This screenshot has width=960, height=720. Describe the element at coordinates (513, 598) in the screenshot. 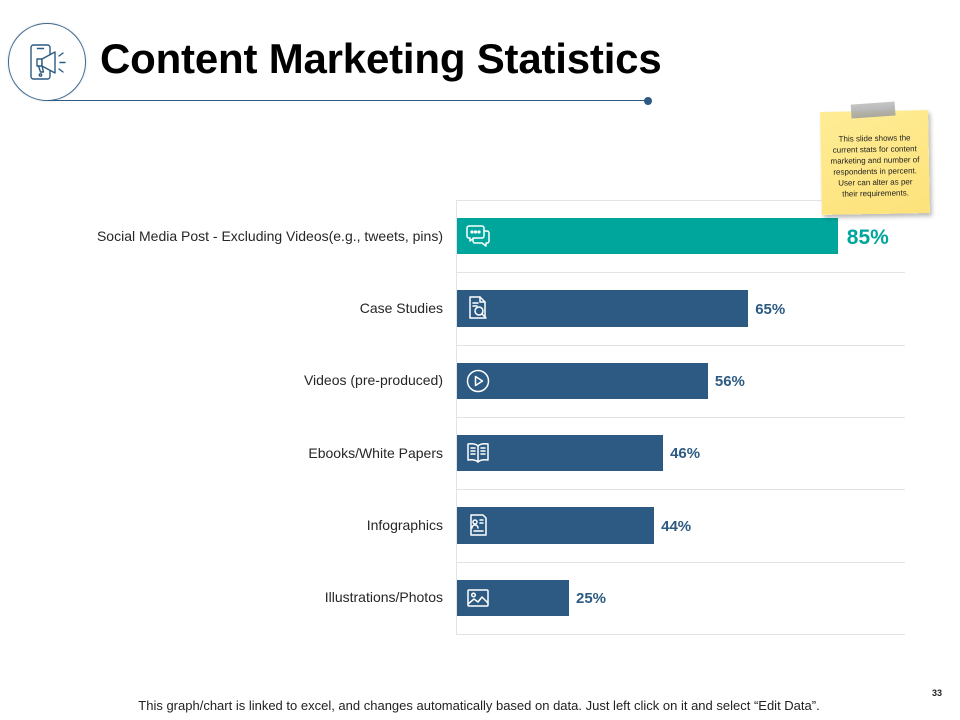

I see `bar-illustrations-photos` at that location.